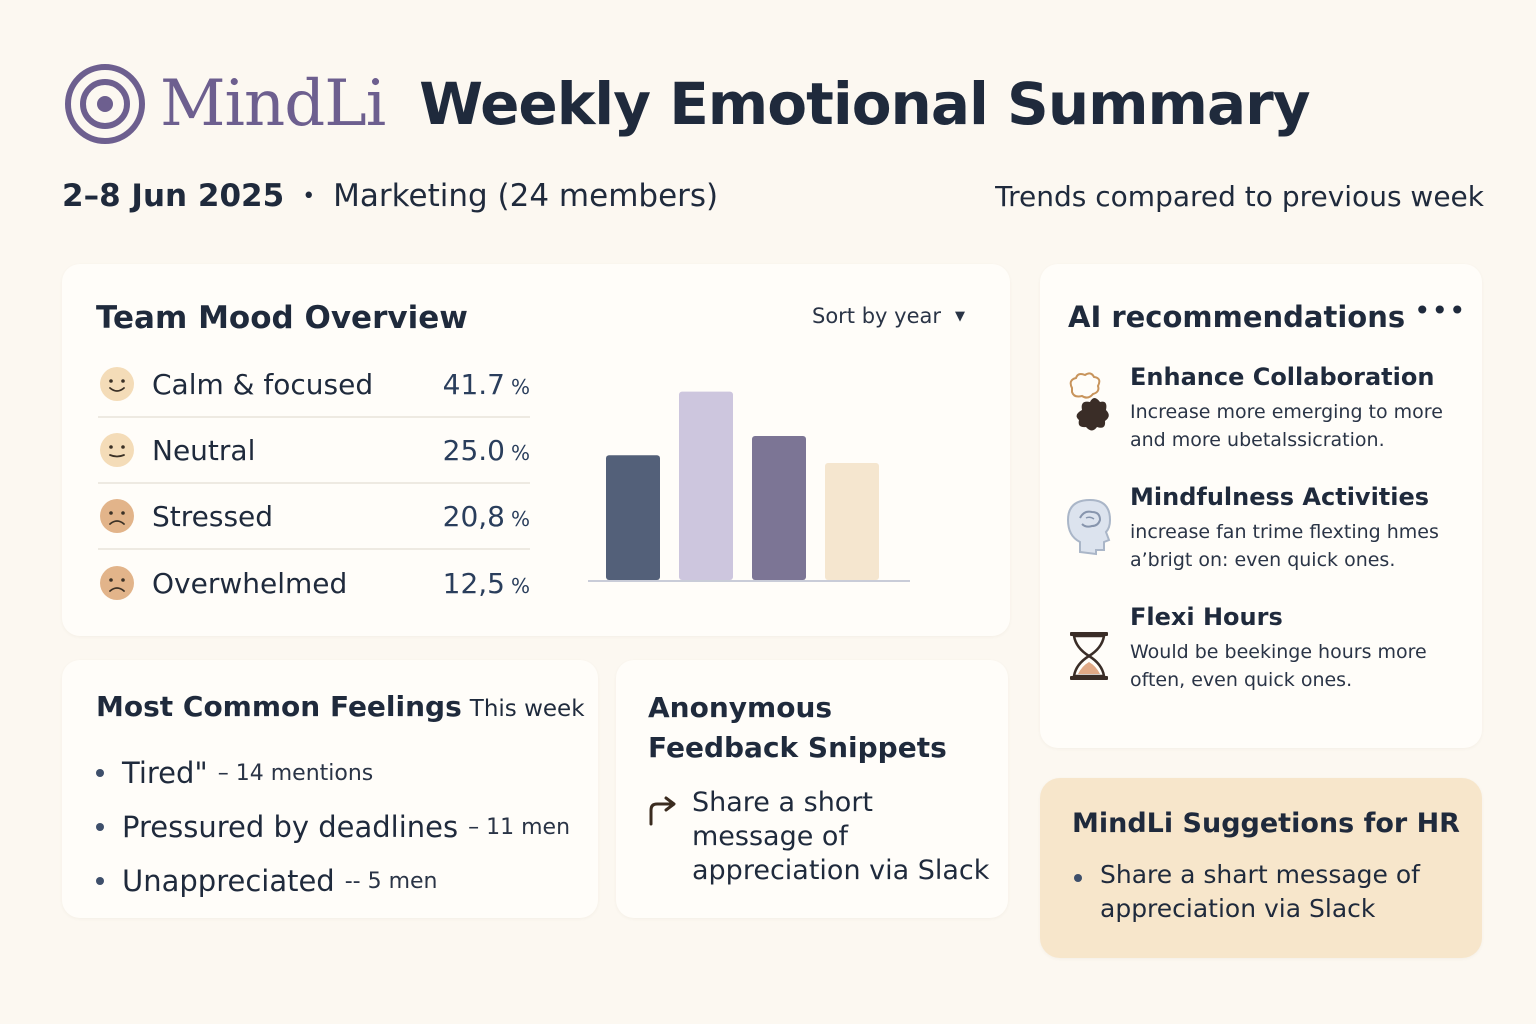  What do you see at coordinates (204, 450) in the screenshot?
I see `mood-label: Neutral` at bounding box center [204, 450].